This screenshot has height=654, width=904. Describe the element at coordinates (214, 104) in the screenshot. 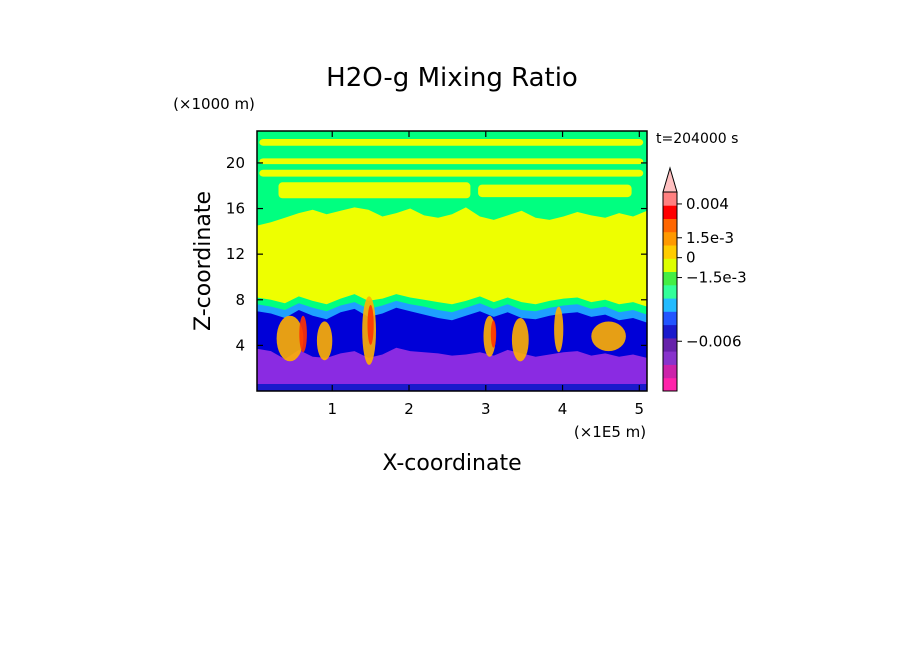

I see `y-axis-unit: (×1000 m)` at that location.